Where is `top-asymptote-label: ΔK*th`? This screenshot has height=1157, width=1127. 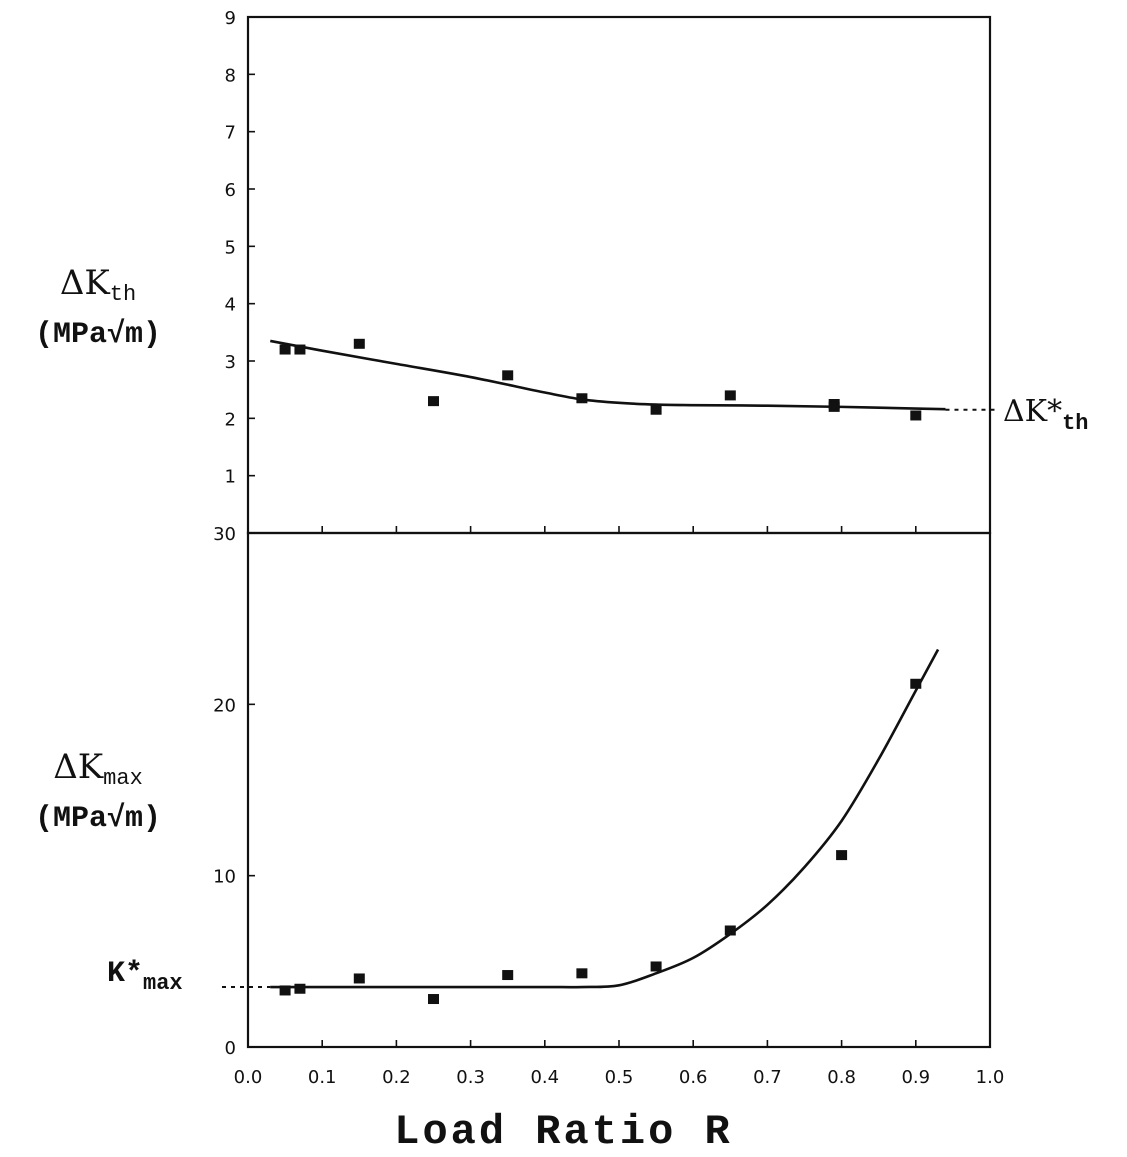
top-asymptote-label: ΔK*th is located at coordinates (1045, 415).